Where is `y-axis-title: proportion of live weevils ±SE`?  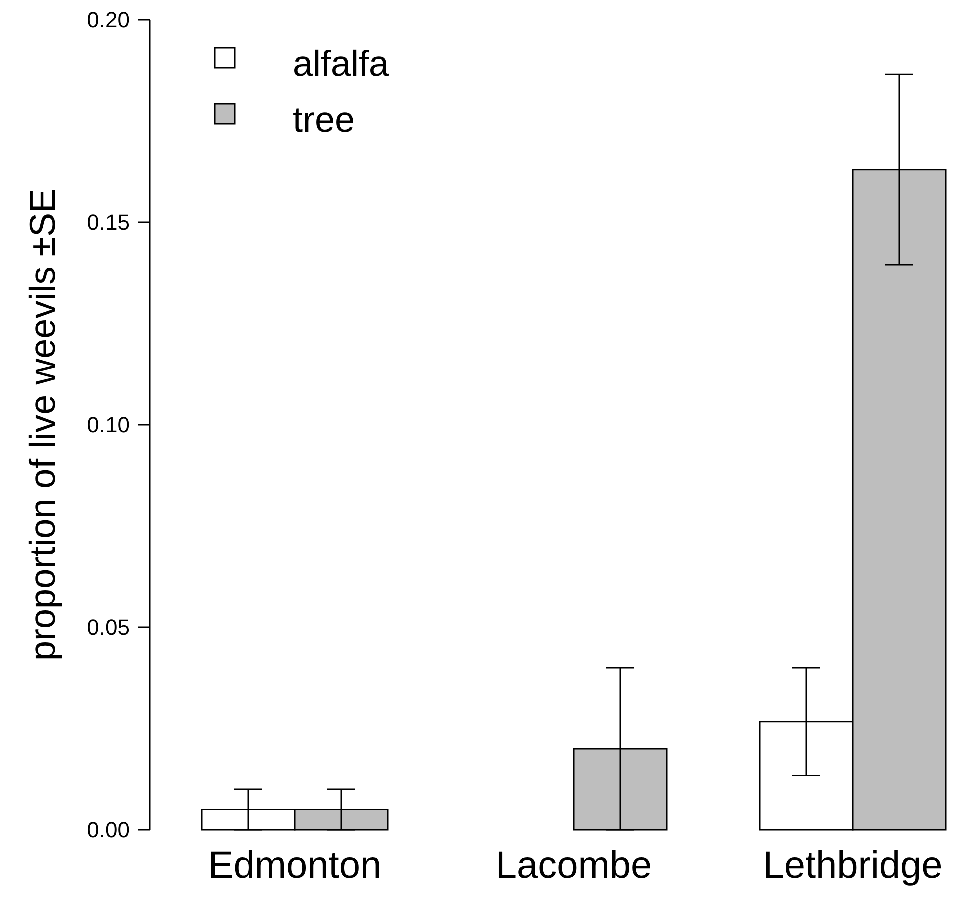
y-axis-title: proportion of live weevils ±SE is located at coordinates (42, 425).